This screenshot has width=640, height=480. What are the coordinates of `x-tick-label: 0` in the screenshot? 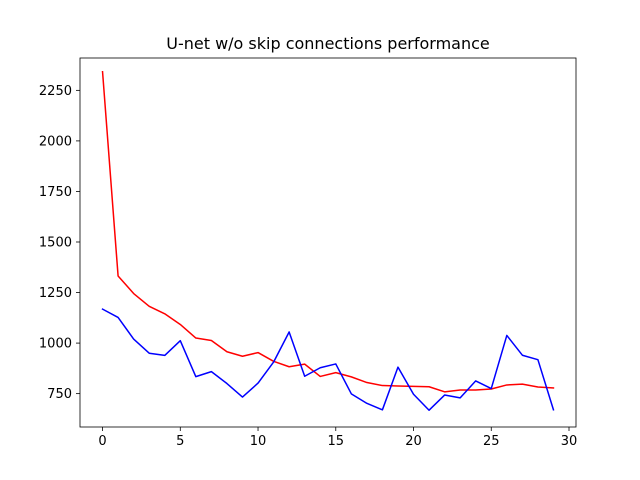 It's located at (102, 441).